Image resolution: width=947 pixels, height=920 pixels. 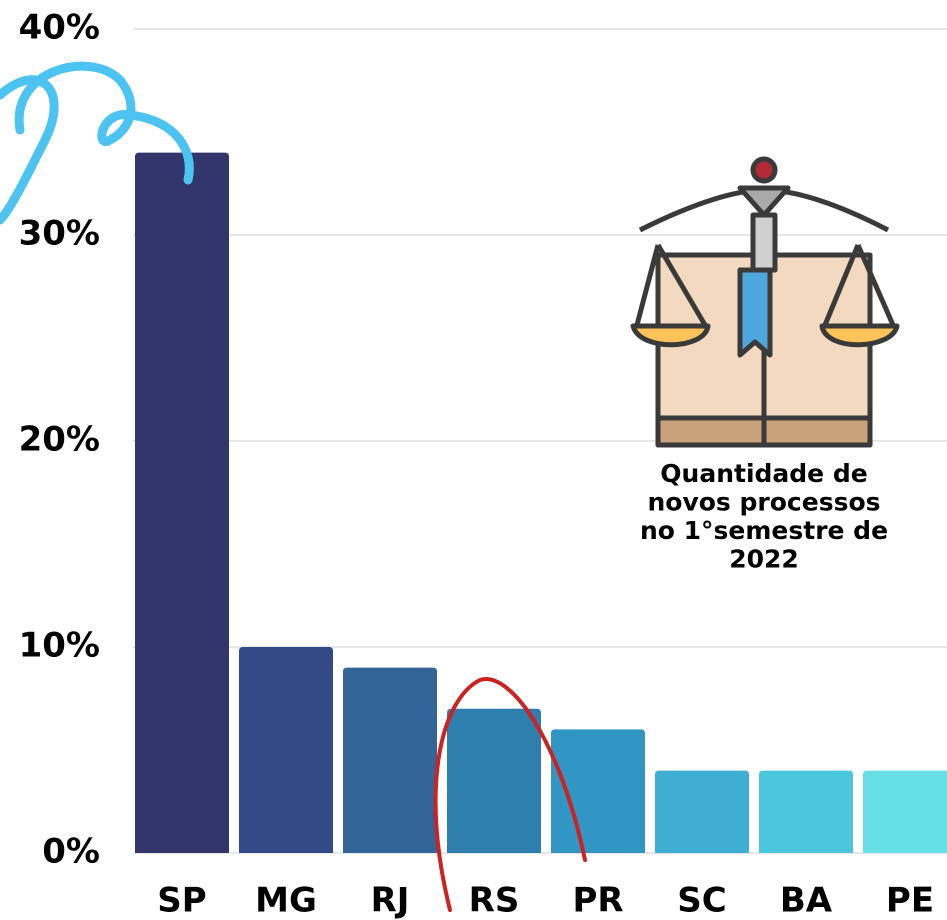 I want to click on x-tick-label: RS, so click(x=494, y=900).